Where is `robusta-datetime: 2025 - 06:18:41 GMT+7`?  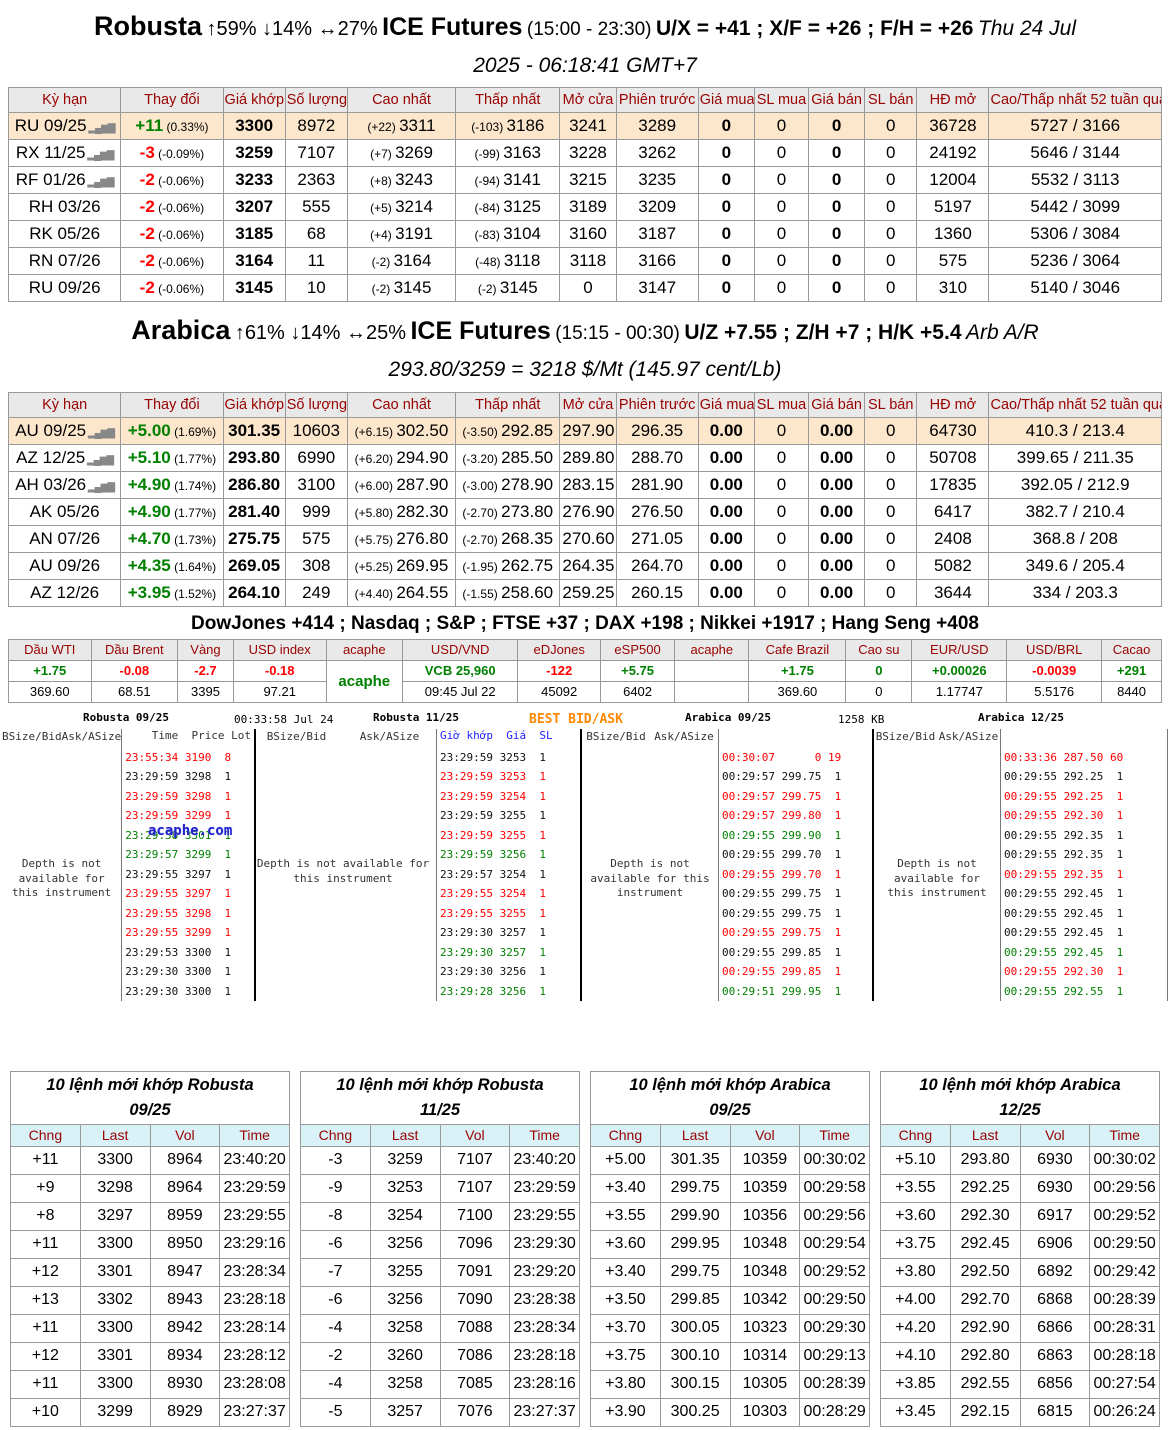 robusta-datetime: 2025 - 06:18:41 GMT+7 is located at coordinates (585, 65).